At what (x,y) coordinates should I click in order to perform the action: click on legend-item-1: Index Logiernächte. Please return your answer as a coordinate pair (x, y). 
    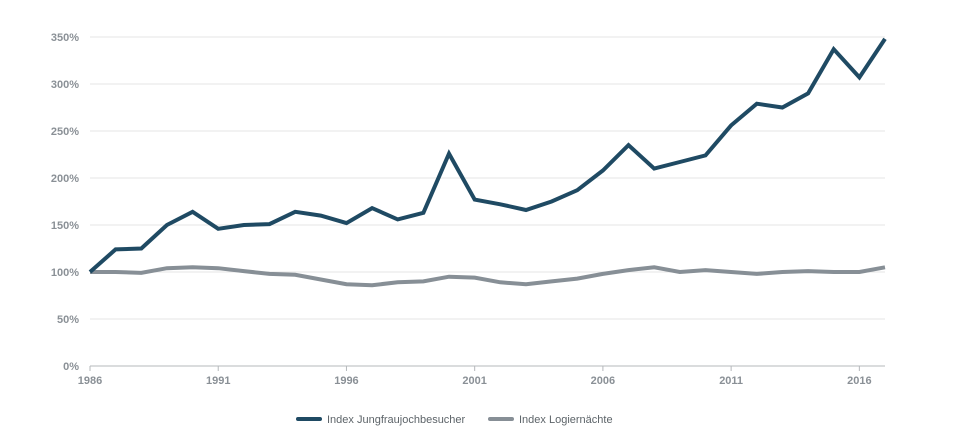
    Looking at the image, I should click on (550, 420).